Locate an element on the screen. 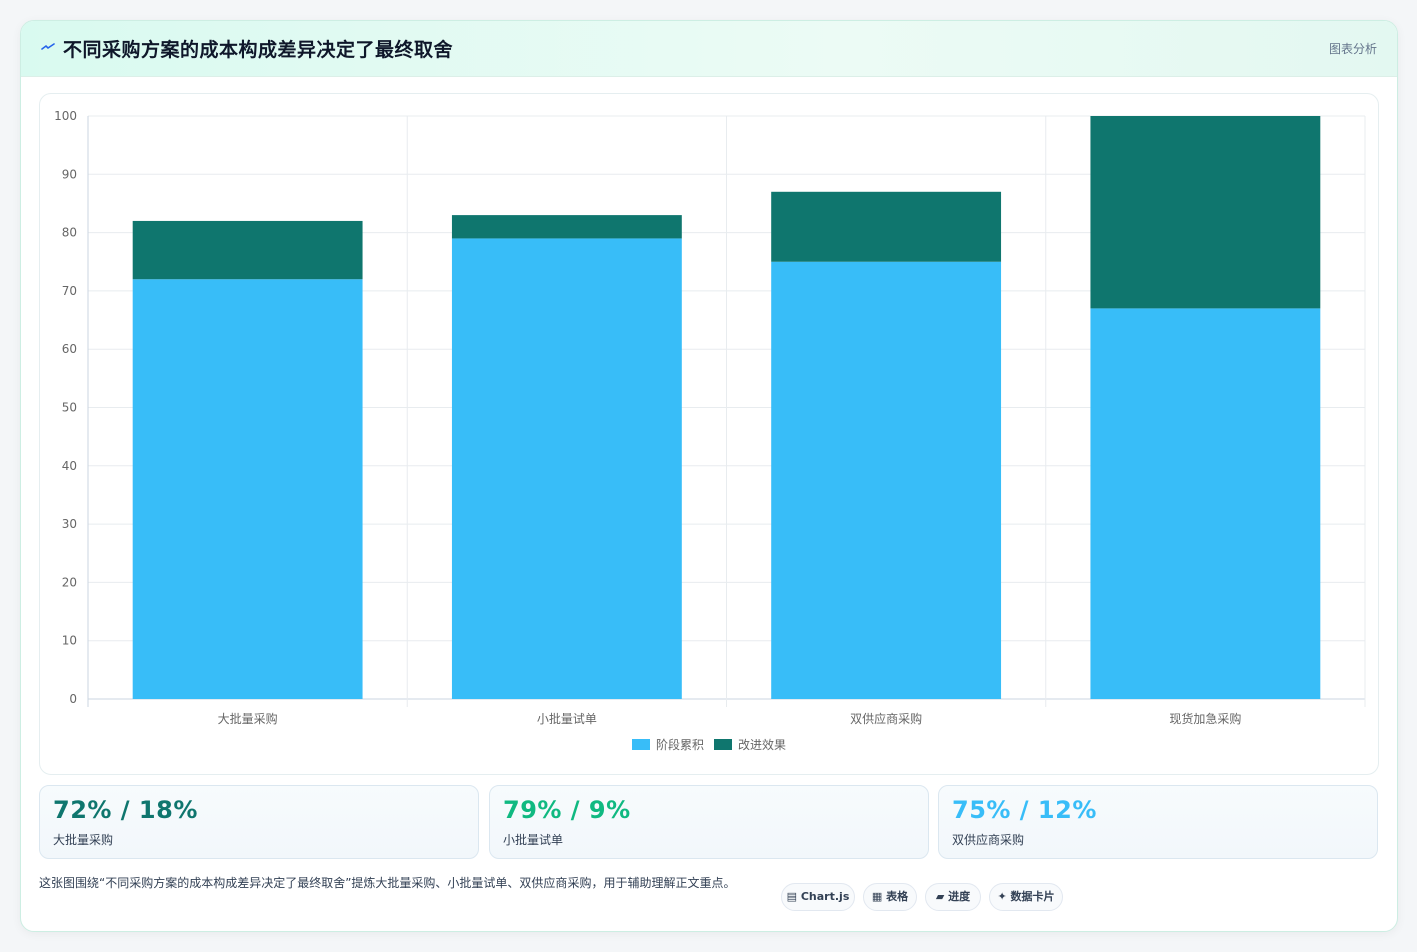 Image resolution: width=1417 pixels, height=952 pixels. chip-chartjs: ▤ Chart.js is located at coordinates (818, 897).